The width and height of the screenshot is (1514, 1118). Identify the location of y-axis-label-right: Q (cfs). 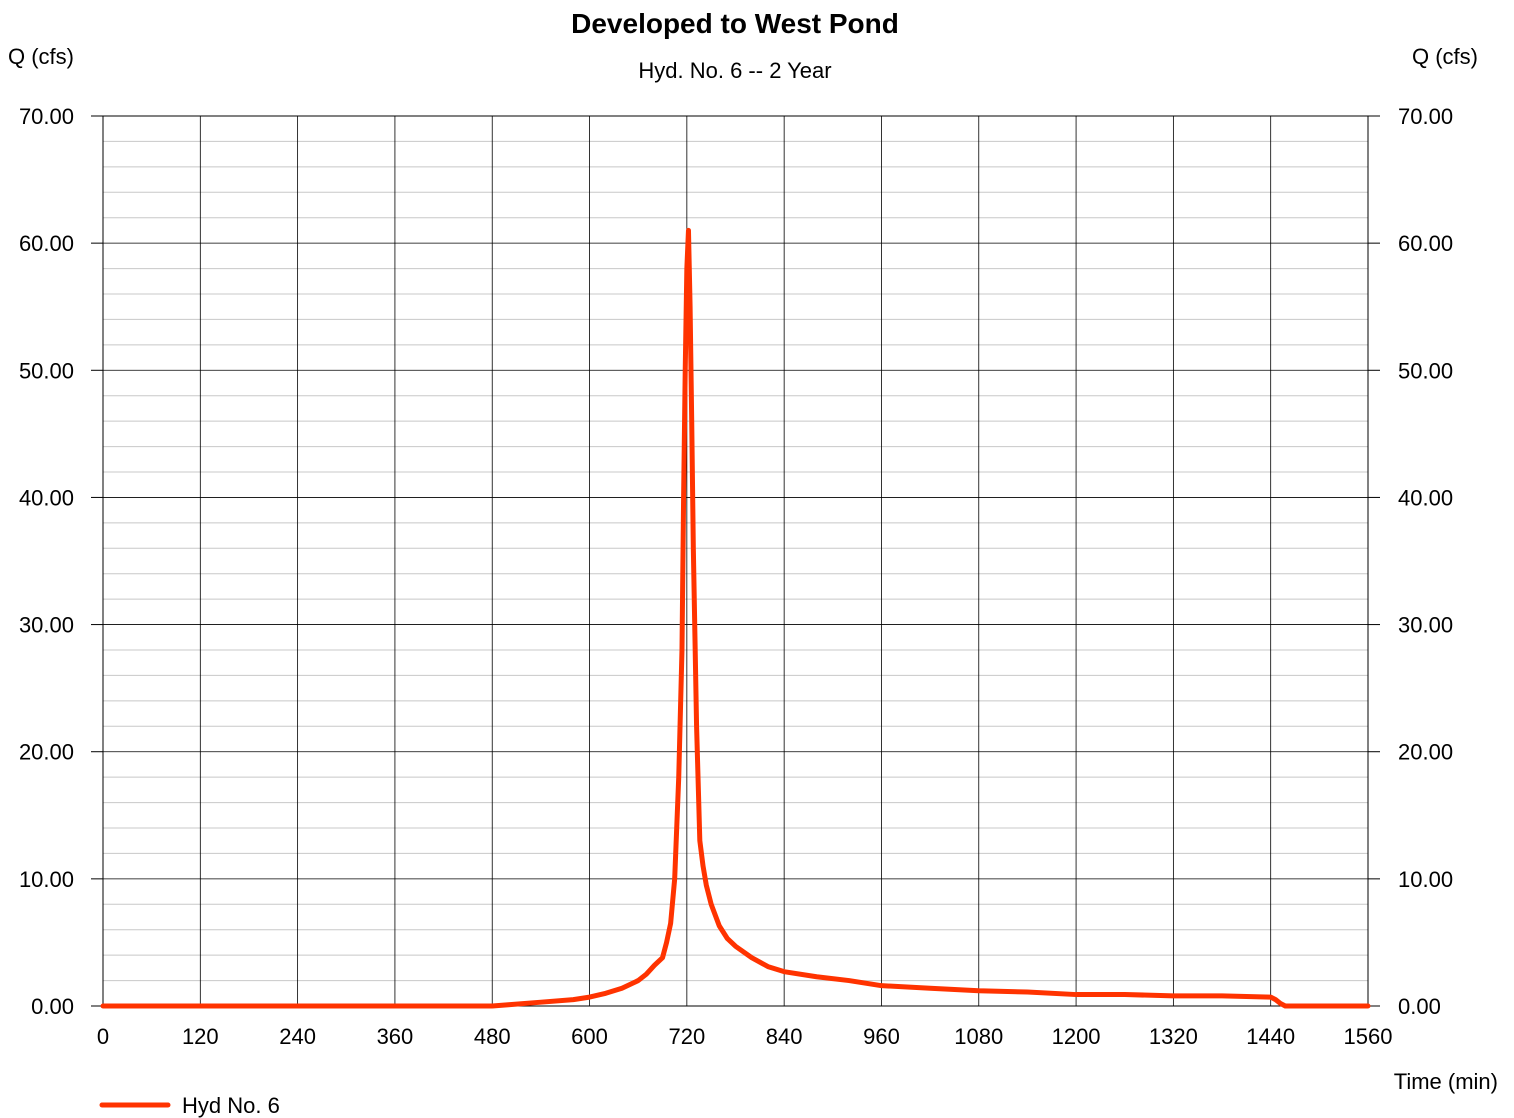
(1445, 56).